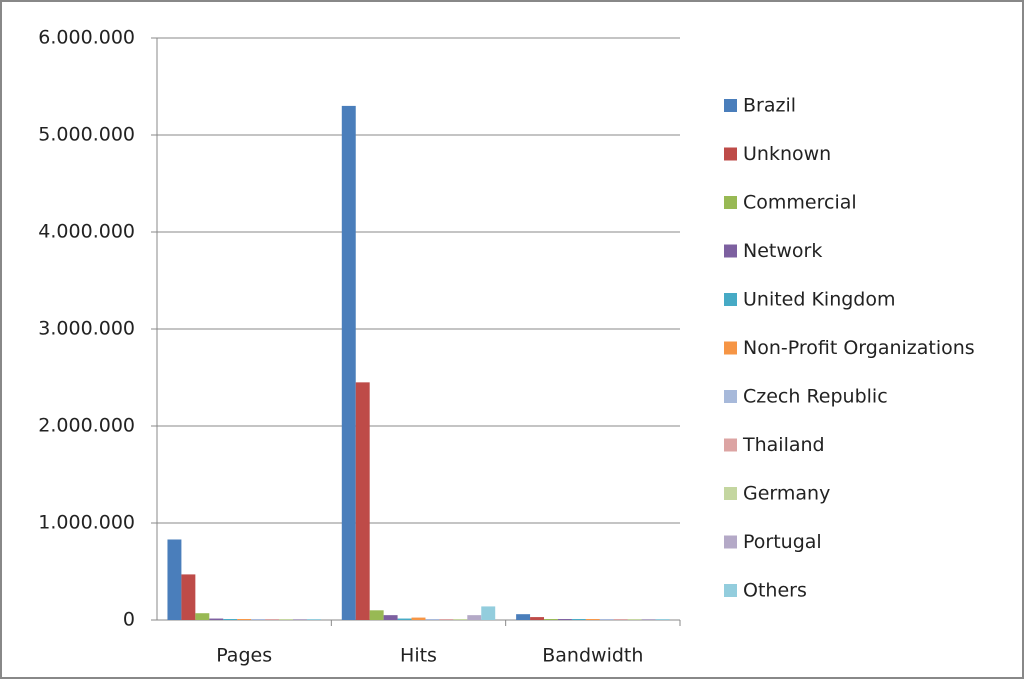  I want to click on legend-label: Commercial, so click(800, 203).